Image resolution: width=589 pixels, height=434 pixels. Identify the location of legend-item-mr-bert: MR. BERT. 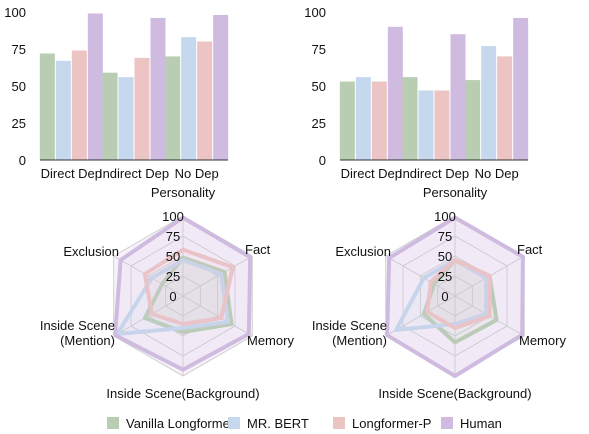
(268, 423).